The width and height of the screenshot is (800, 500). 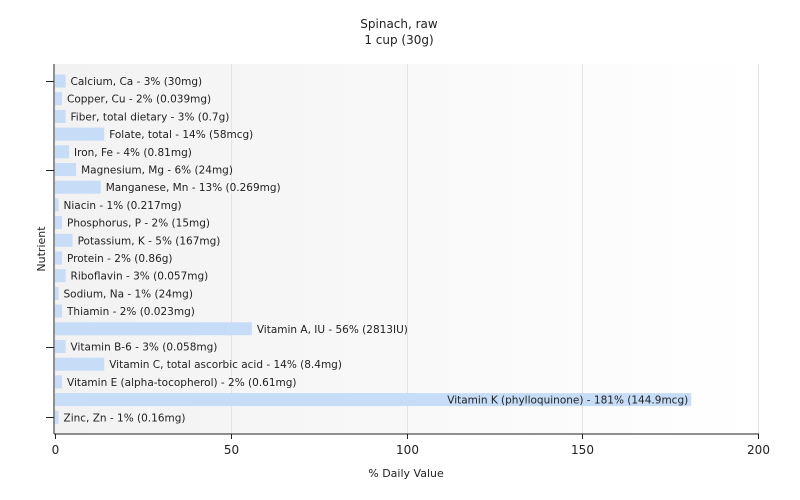 What do you see at coordinates (128, 294) in the screenshot?
I see `bar-label: Sodium, Na - 1% (24mg)` at bounding box center [128, 294].